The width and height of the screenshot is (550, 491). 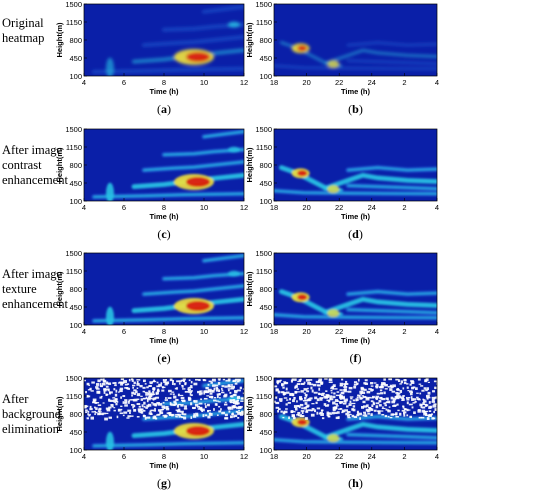 I want to click on panel-caption: (d), so click(x=355, y=234).